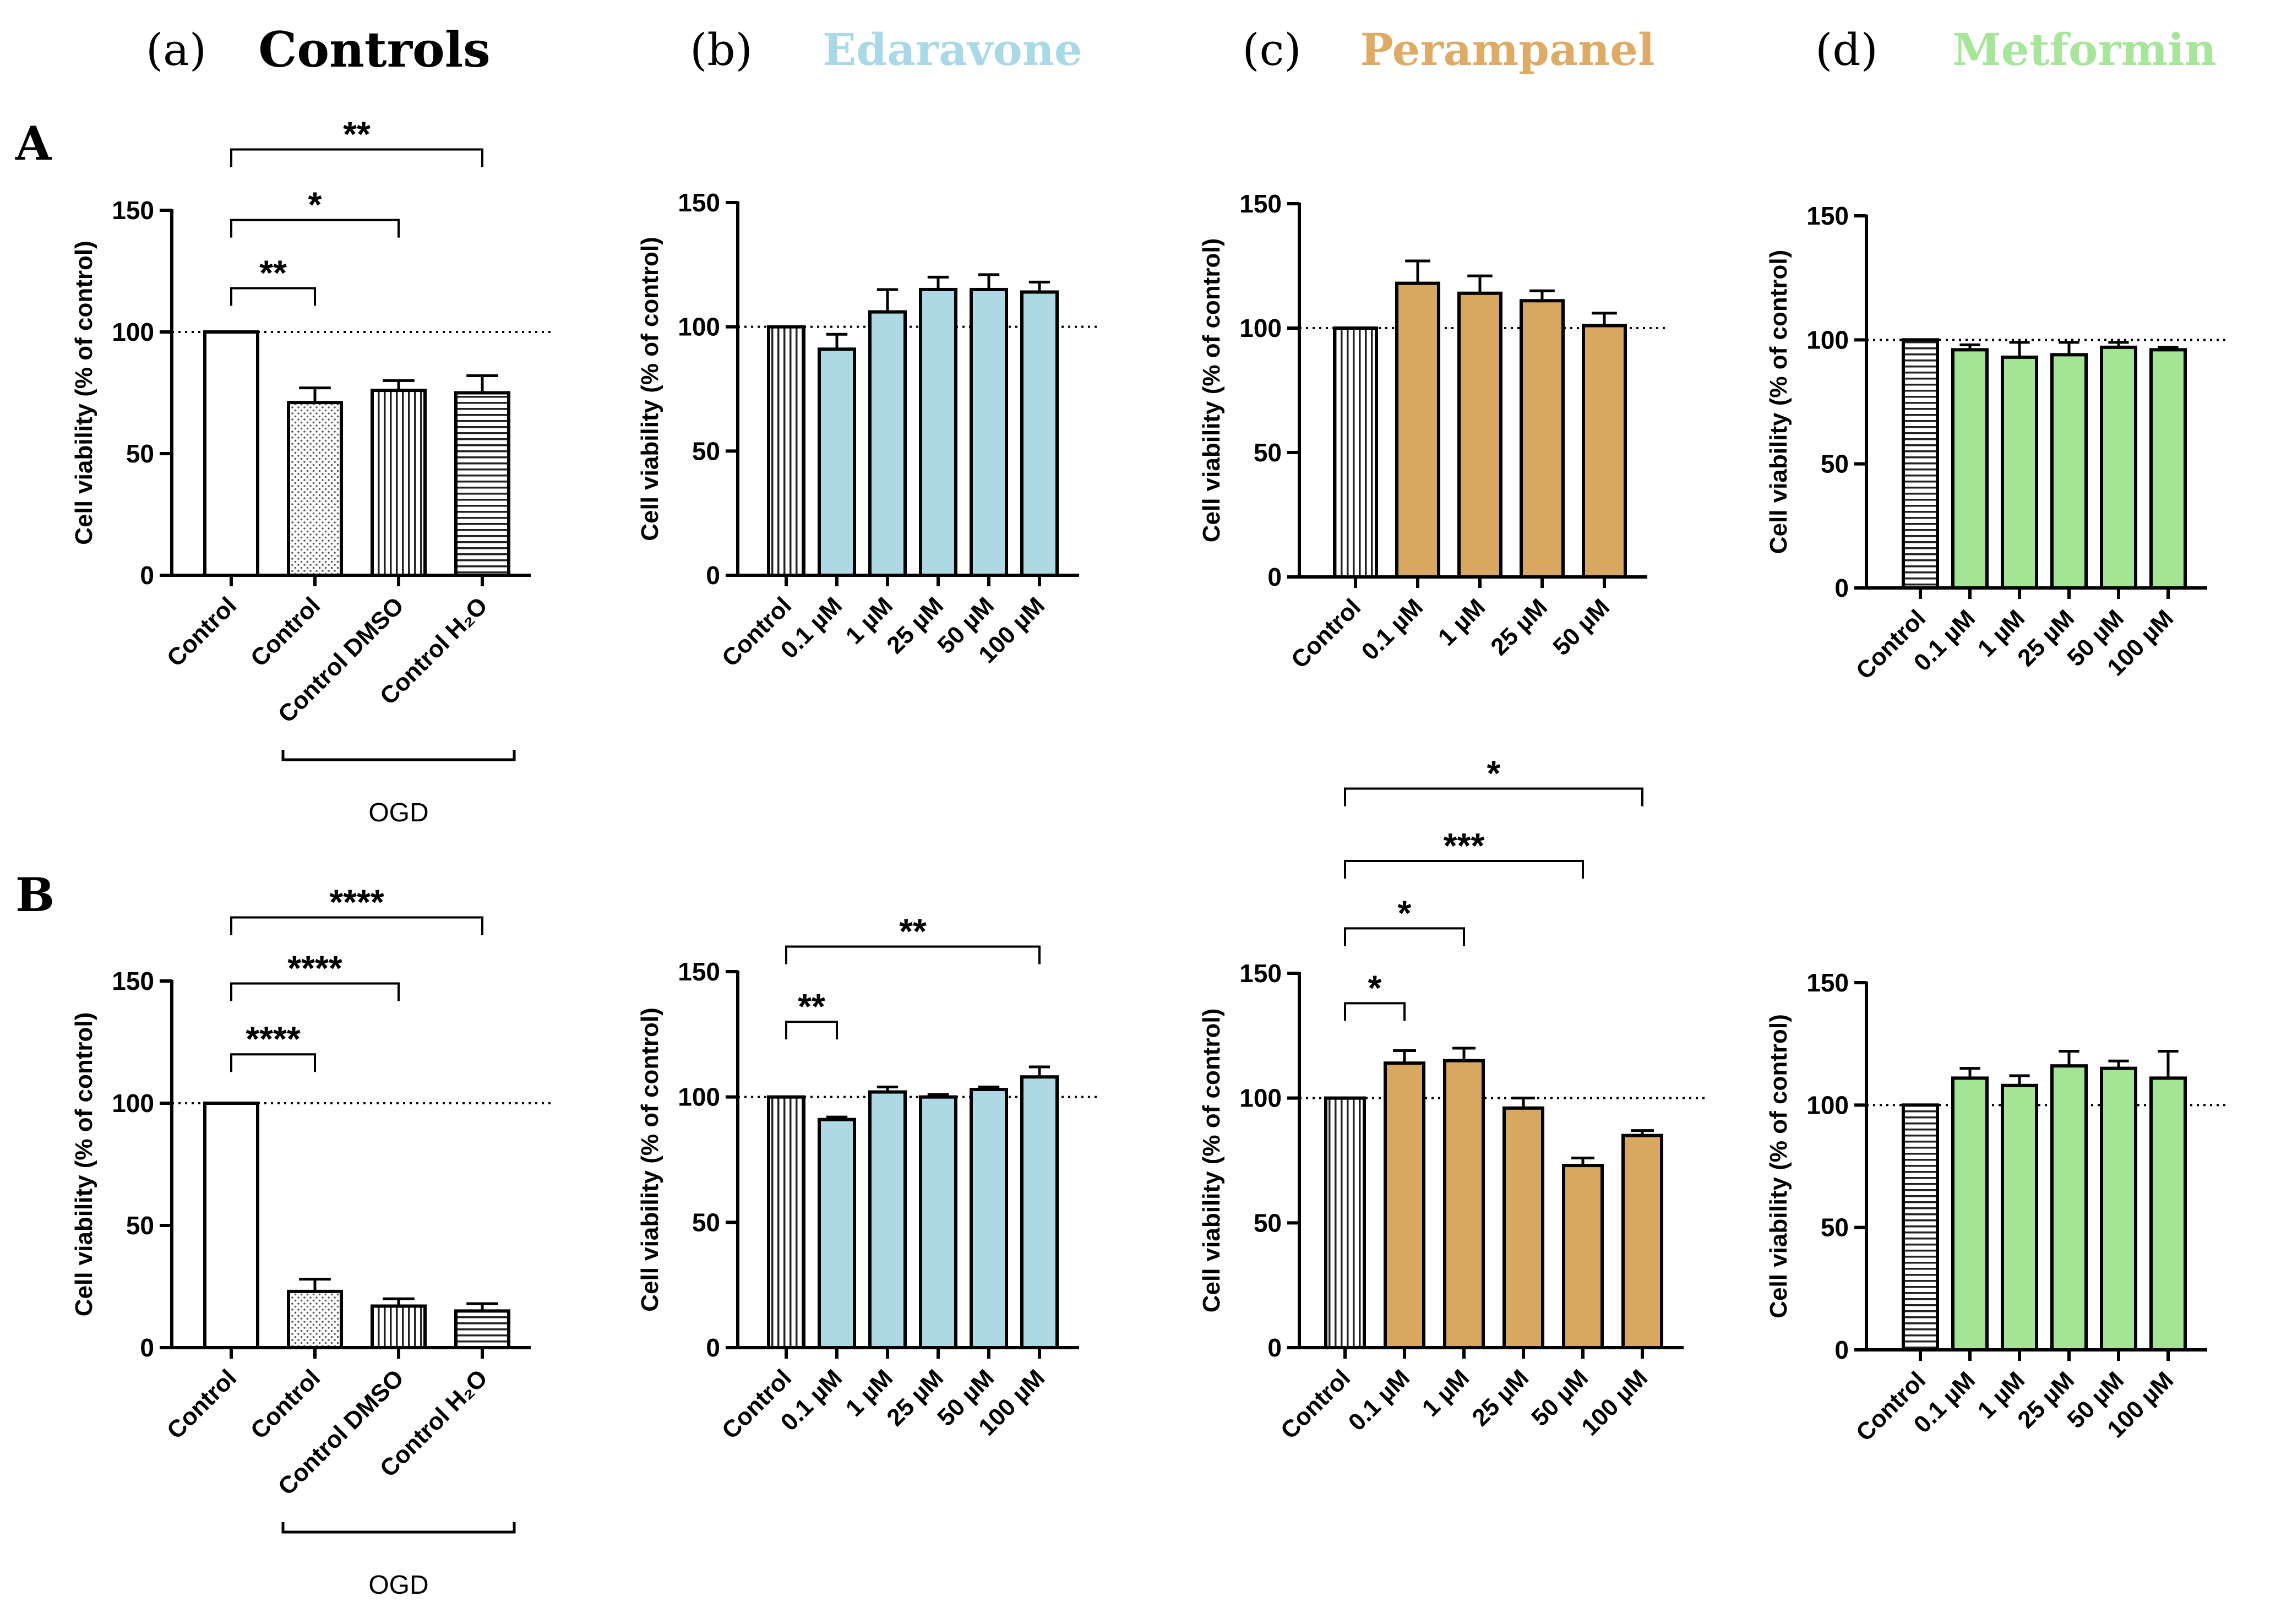  I want to click on panel-letter-b: (b), so click(721, 49).